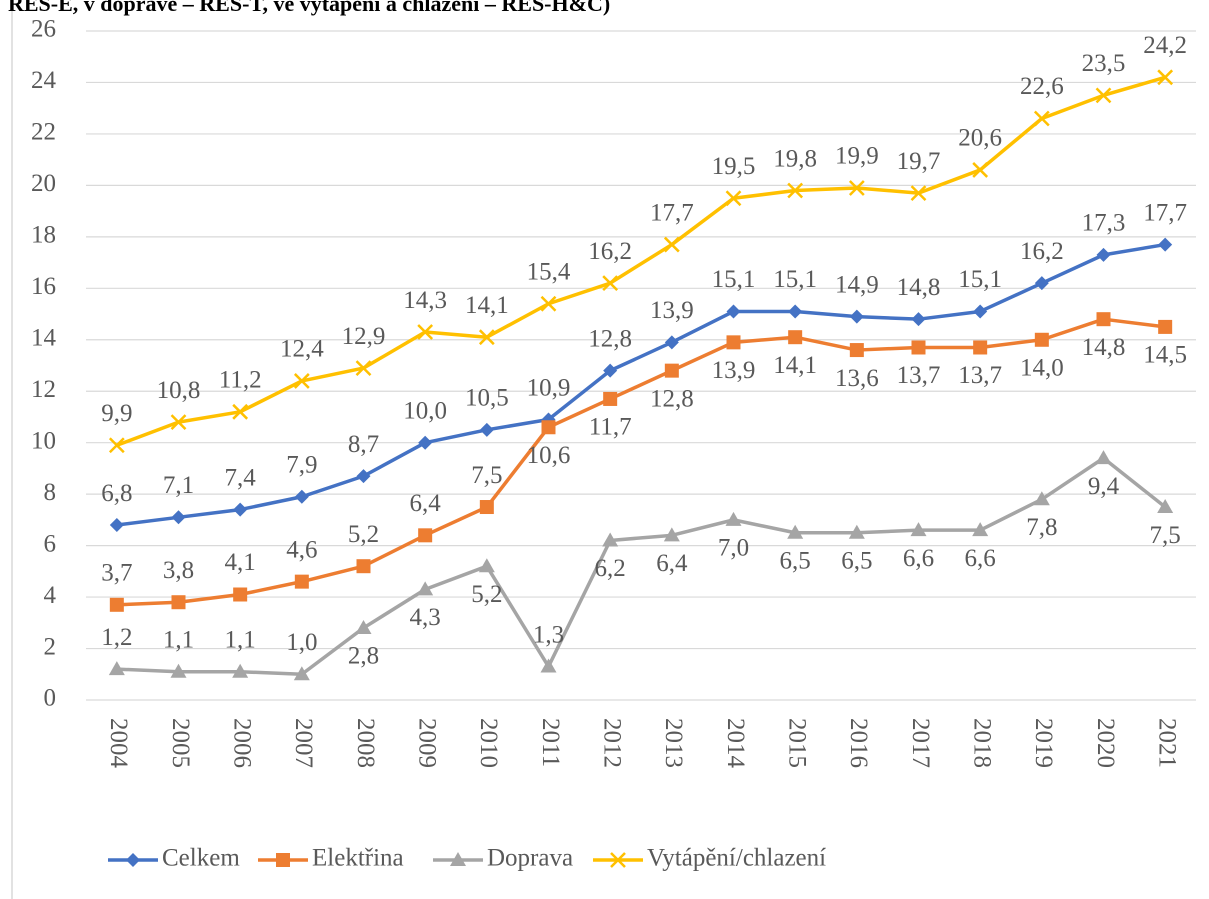  What do you see at coordinates (241, 743) in the screenshot?
I see `x-tick-label: 2006` at bounding box center [241, 743].